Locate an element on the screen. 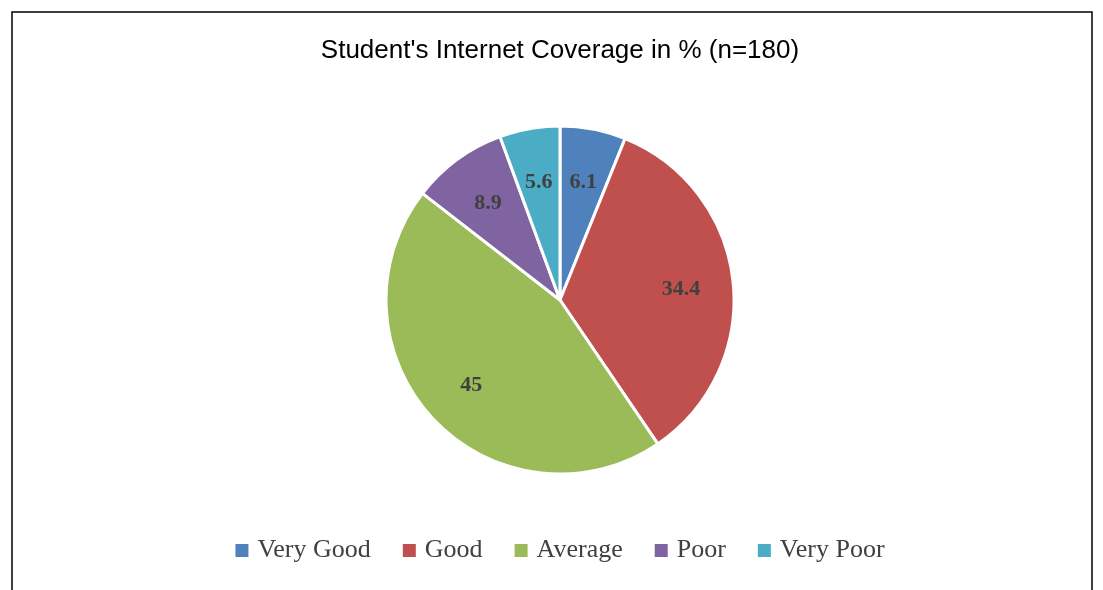 Image resolution: width=1103 pixels, height=590 pixels. legend-label: Very Poor is located at coordinates (832, 548).